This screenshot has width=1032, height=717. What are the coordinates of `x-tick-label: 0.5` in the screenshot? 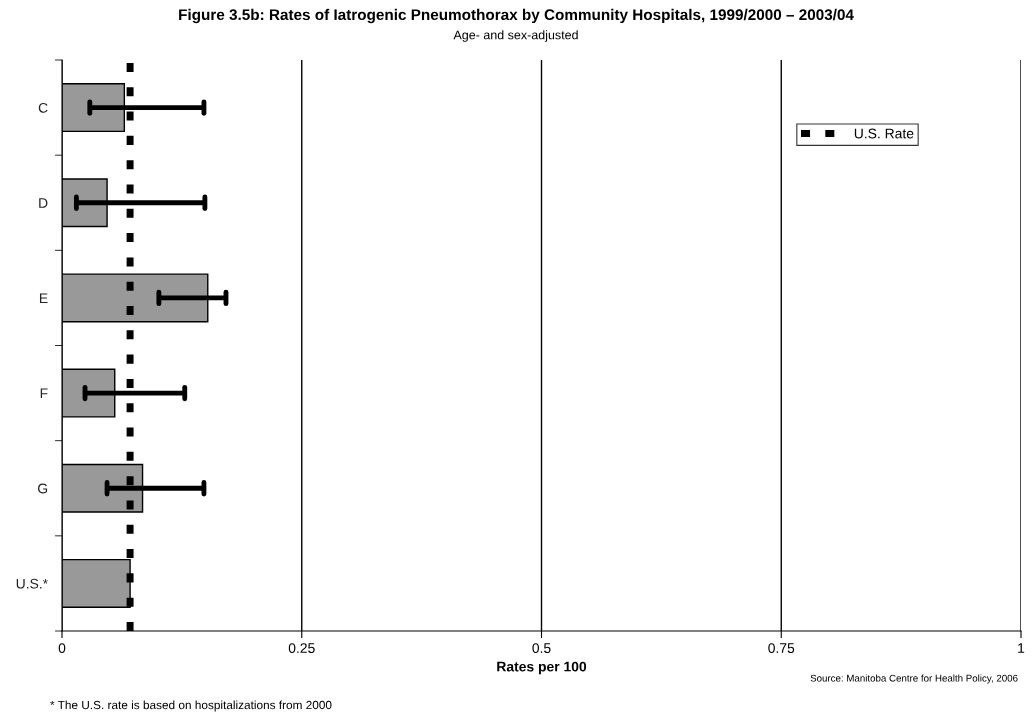 It's located at (541, 648).